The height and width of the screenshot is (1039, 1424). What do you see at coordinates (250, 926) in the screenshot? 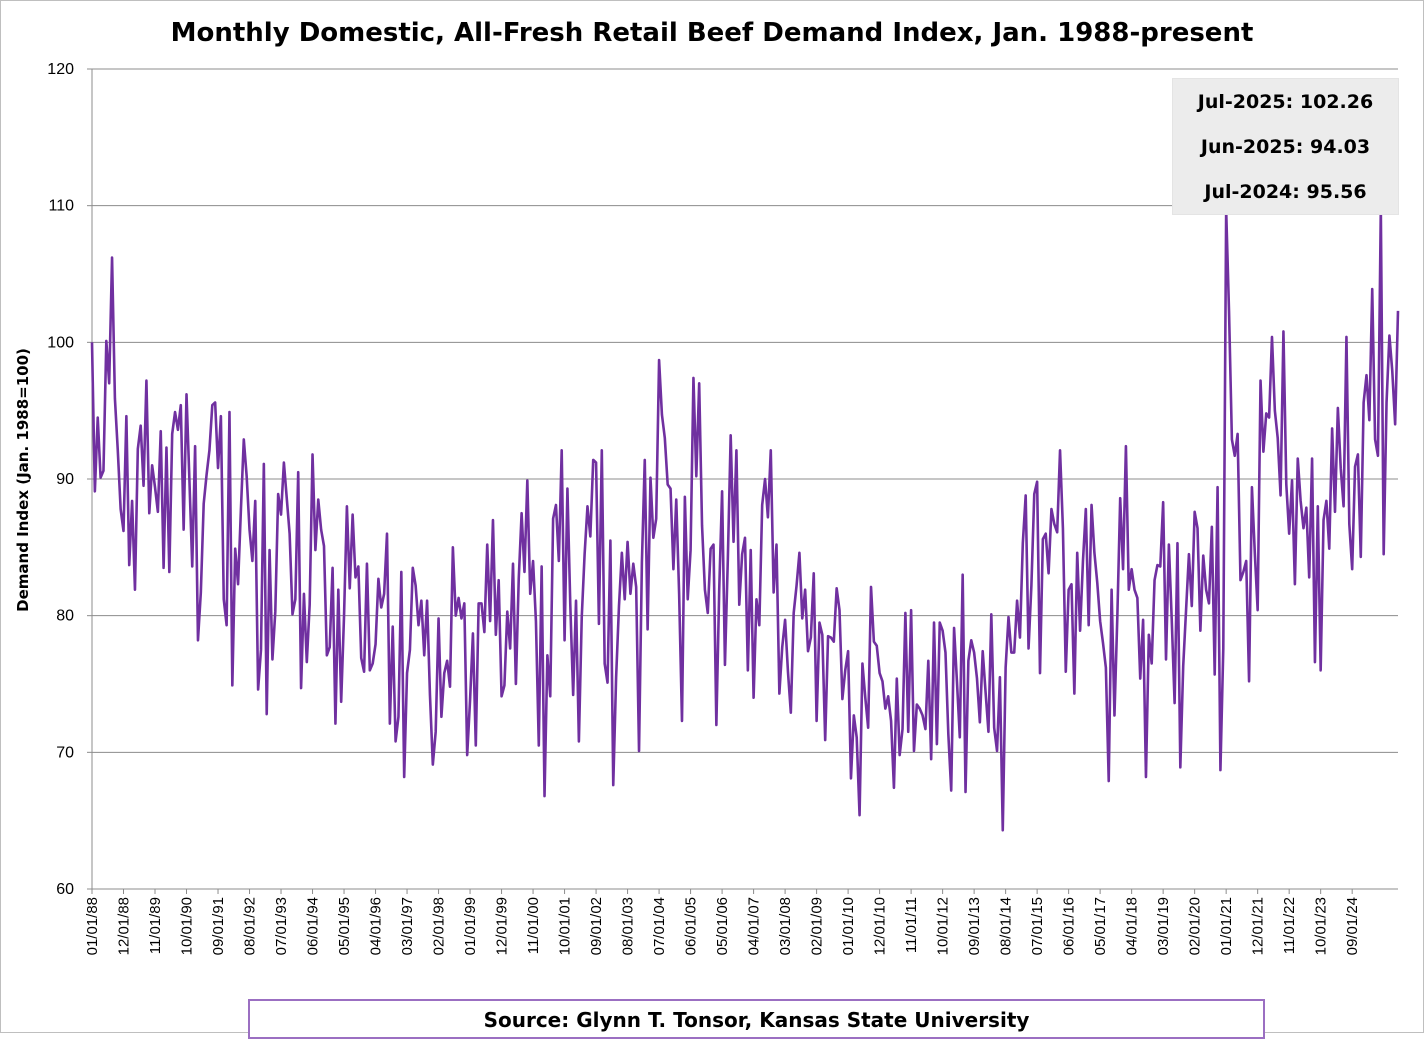
I see `x-tick-label: 08/01/92` at bounding box center [250, 926].